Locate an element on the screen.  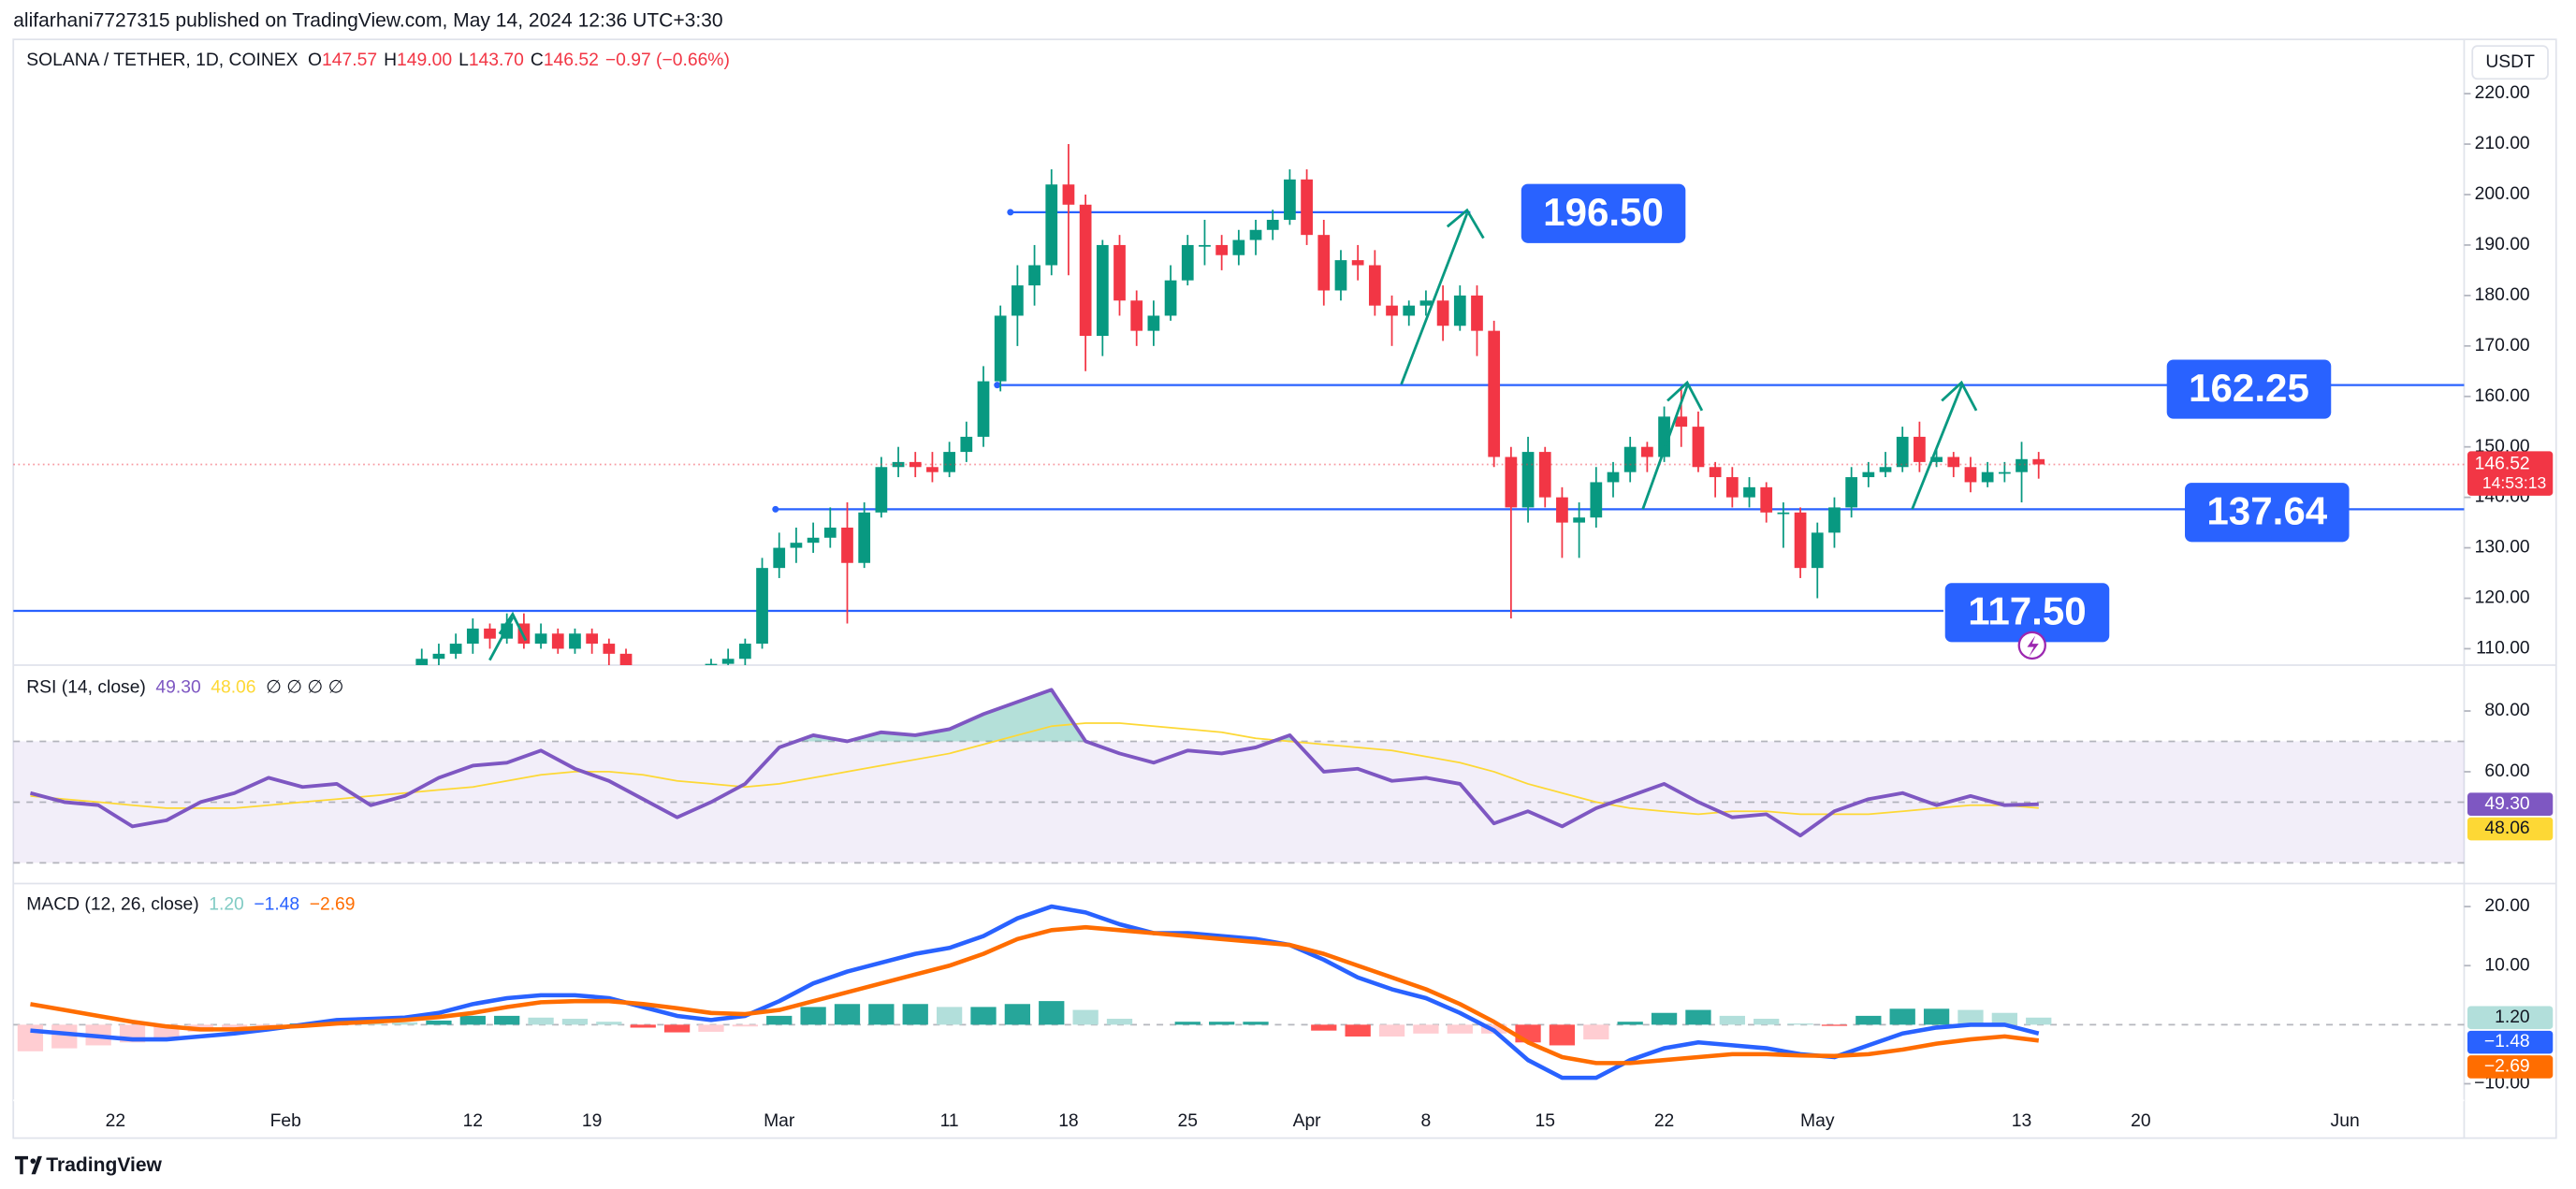
indicator-value: −2.69 is located at coordinates (333, 904).